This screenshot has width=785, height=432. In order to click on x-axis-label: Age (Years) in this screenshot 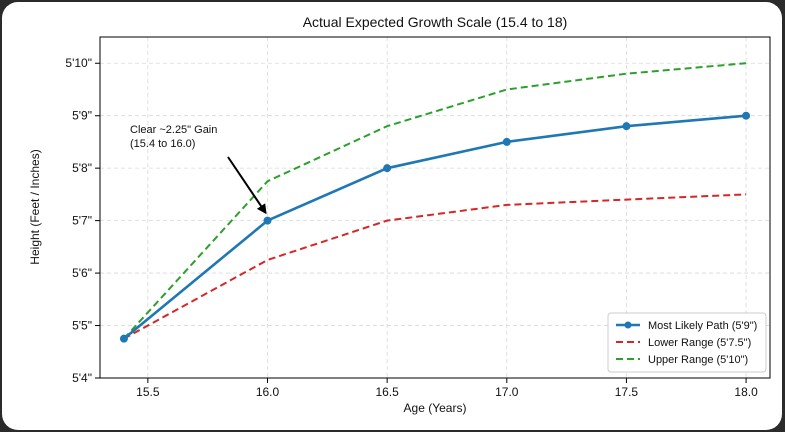, I will do `click(435, 408)`.